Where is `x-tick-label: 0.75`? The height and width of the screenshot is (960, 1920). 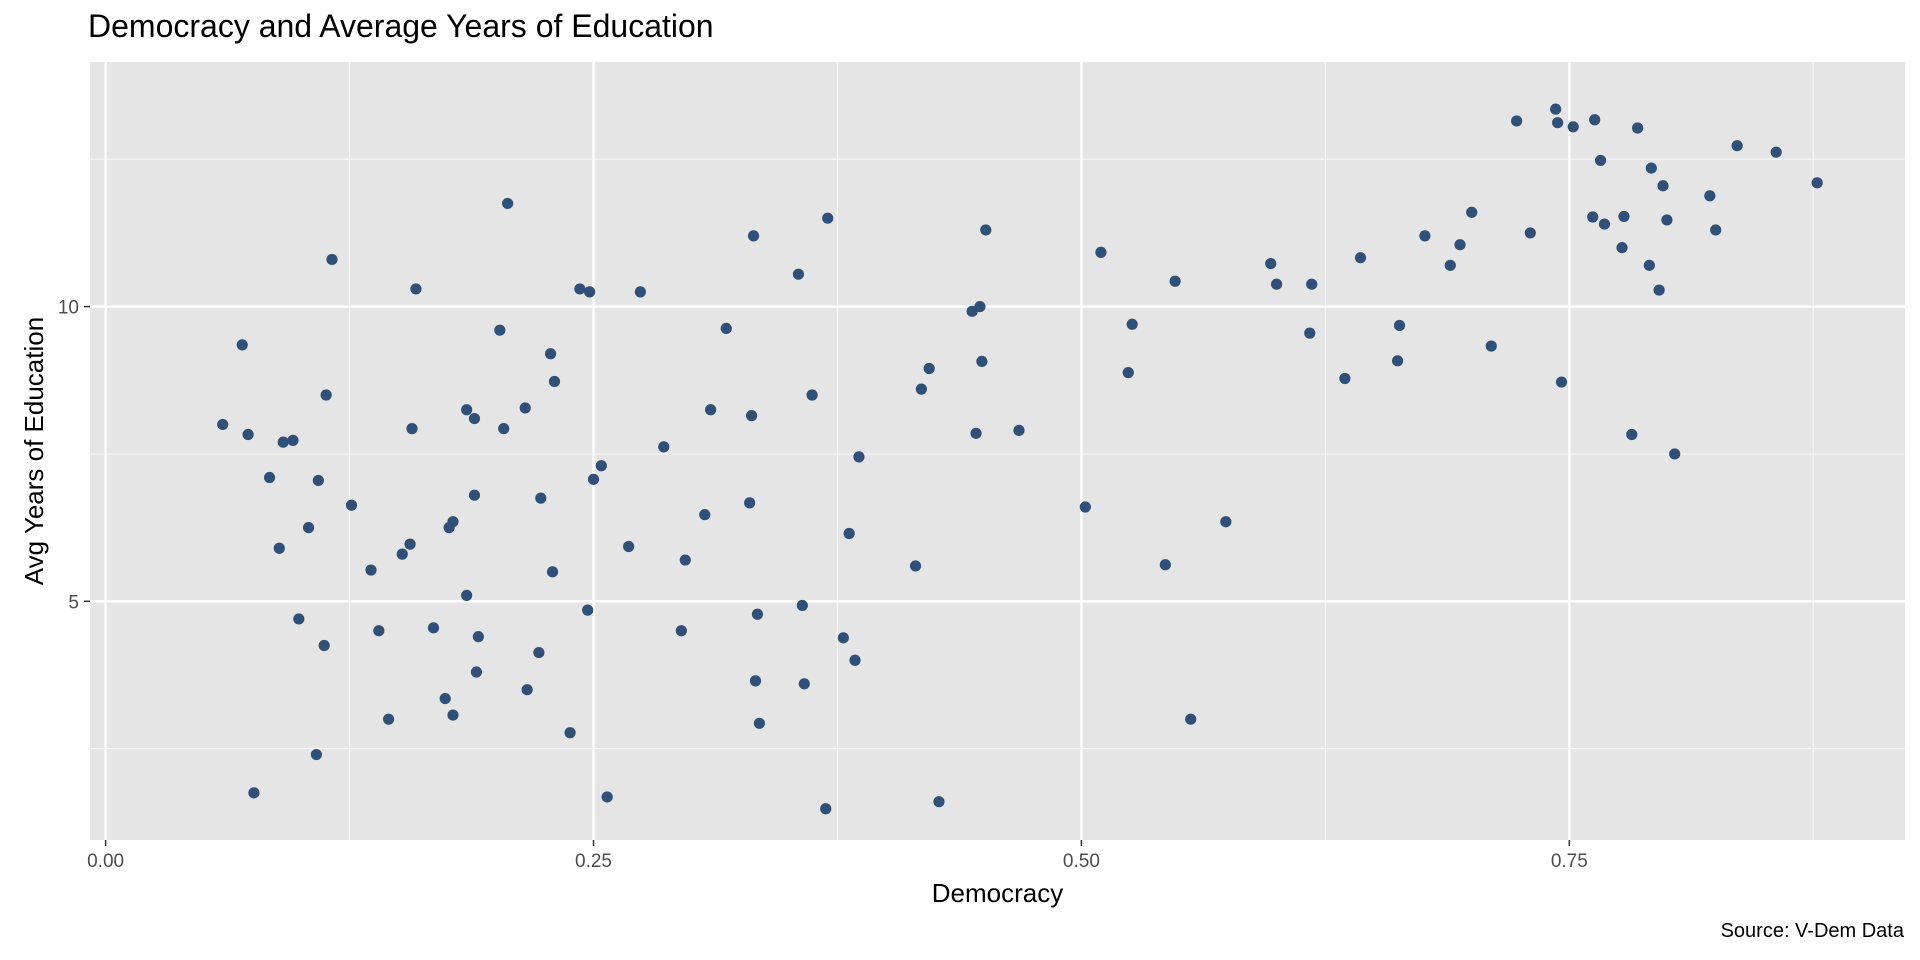 x-tick-label: 0.75 is located at coordinates (1569, 861).